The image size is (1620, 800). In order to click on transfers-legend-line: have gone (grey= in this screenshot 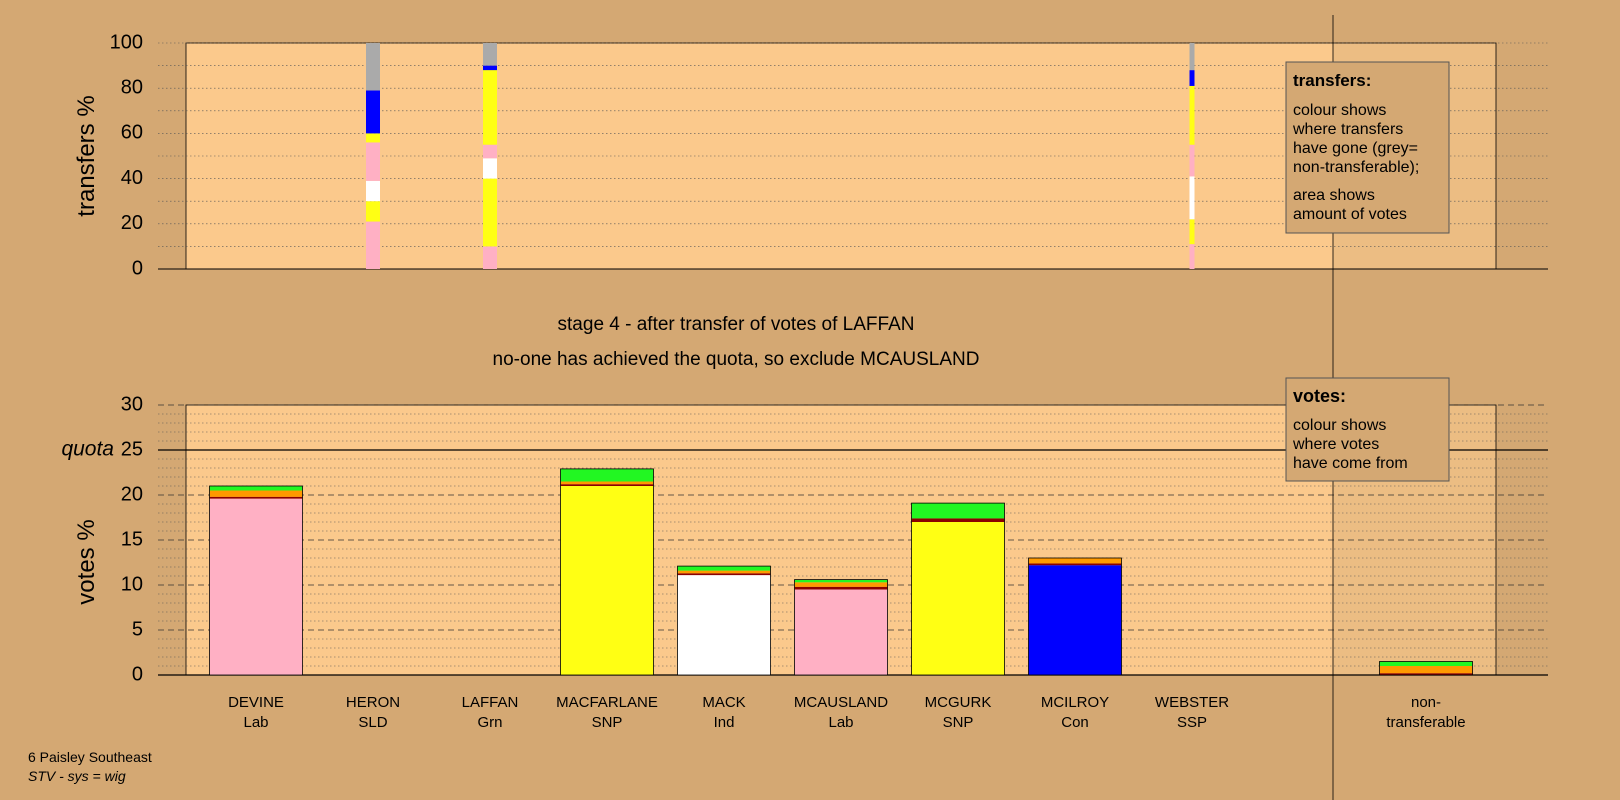, I will do `click(1355, 148)`.